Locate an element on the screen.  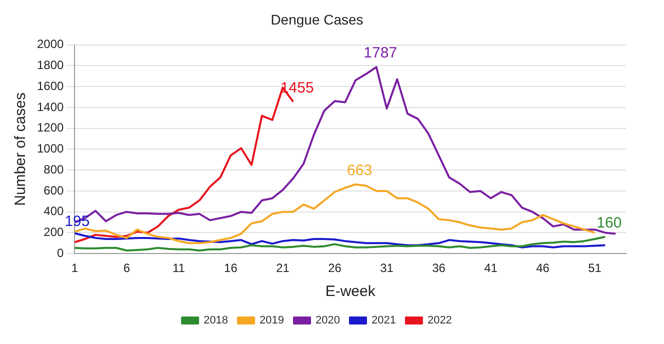
y-tick-label: 0 is located at coordinates (60, 253).